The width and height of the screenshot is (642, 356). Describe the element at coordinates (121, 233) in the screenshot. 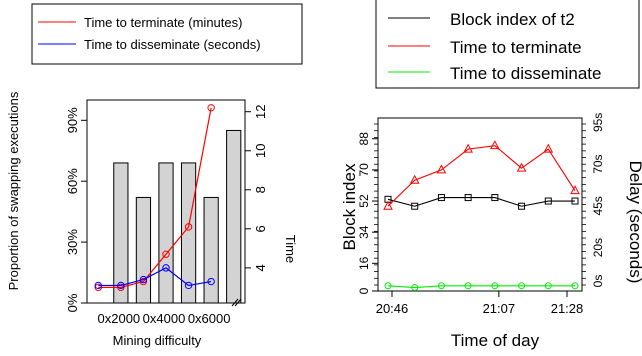

I see `bar-0x2000` at that location.